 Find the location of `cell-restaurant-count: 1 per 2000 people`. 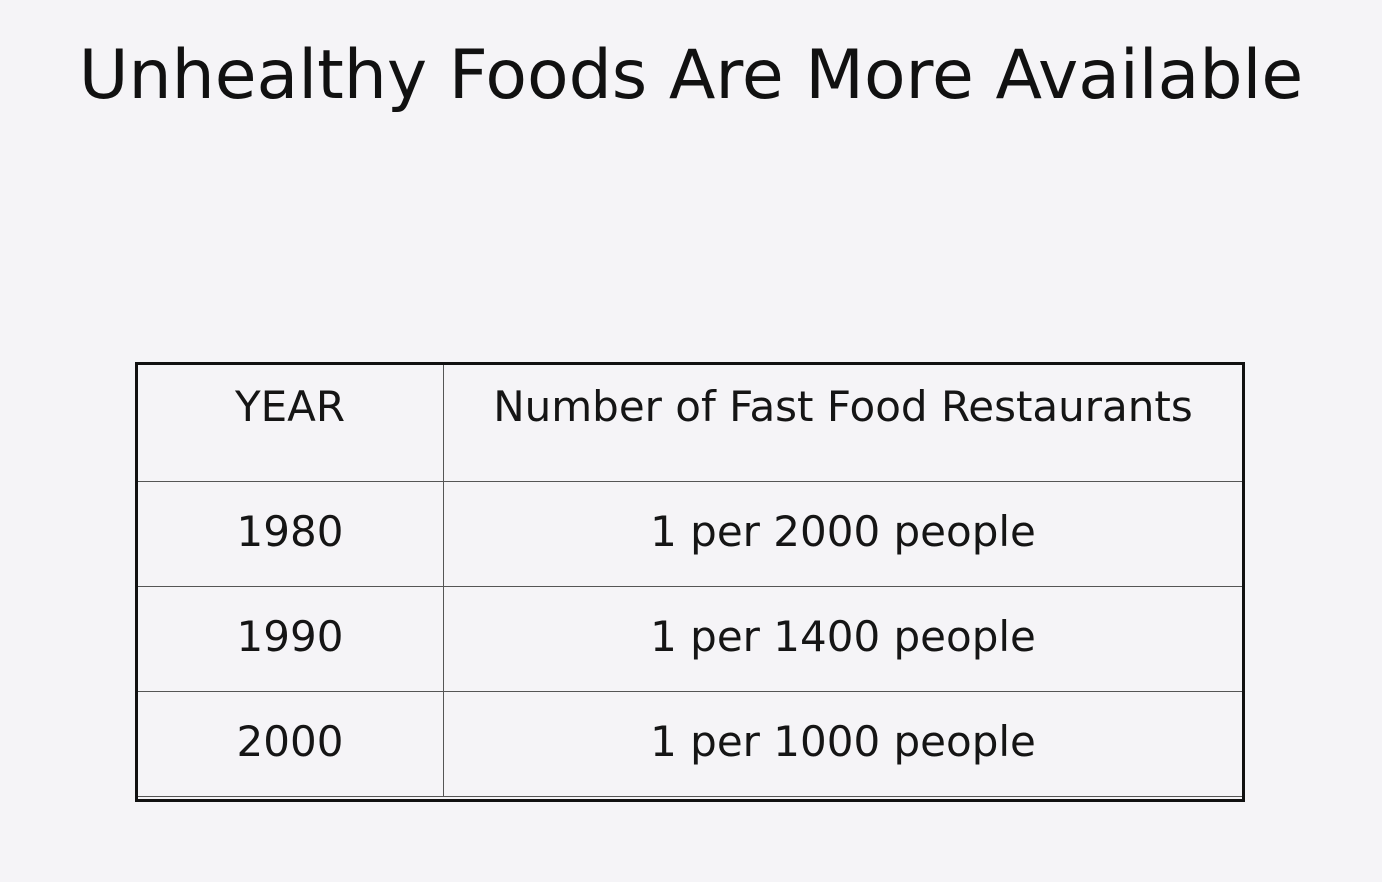

cell-restaurant-count: 1 per 2000 people is located at coordinates (843, 534).